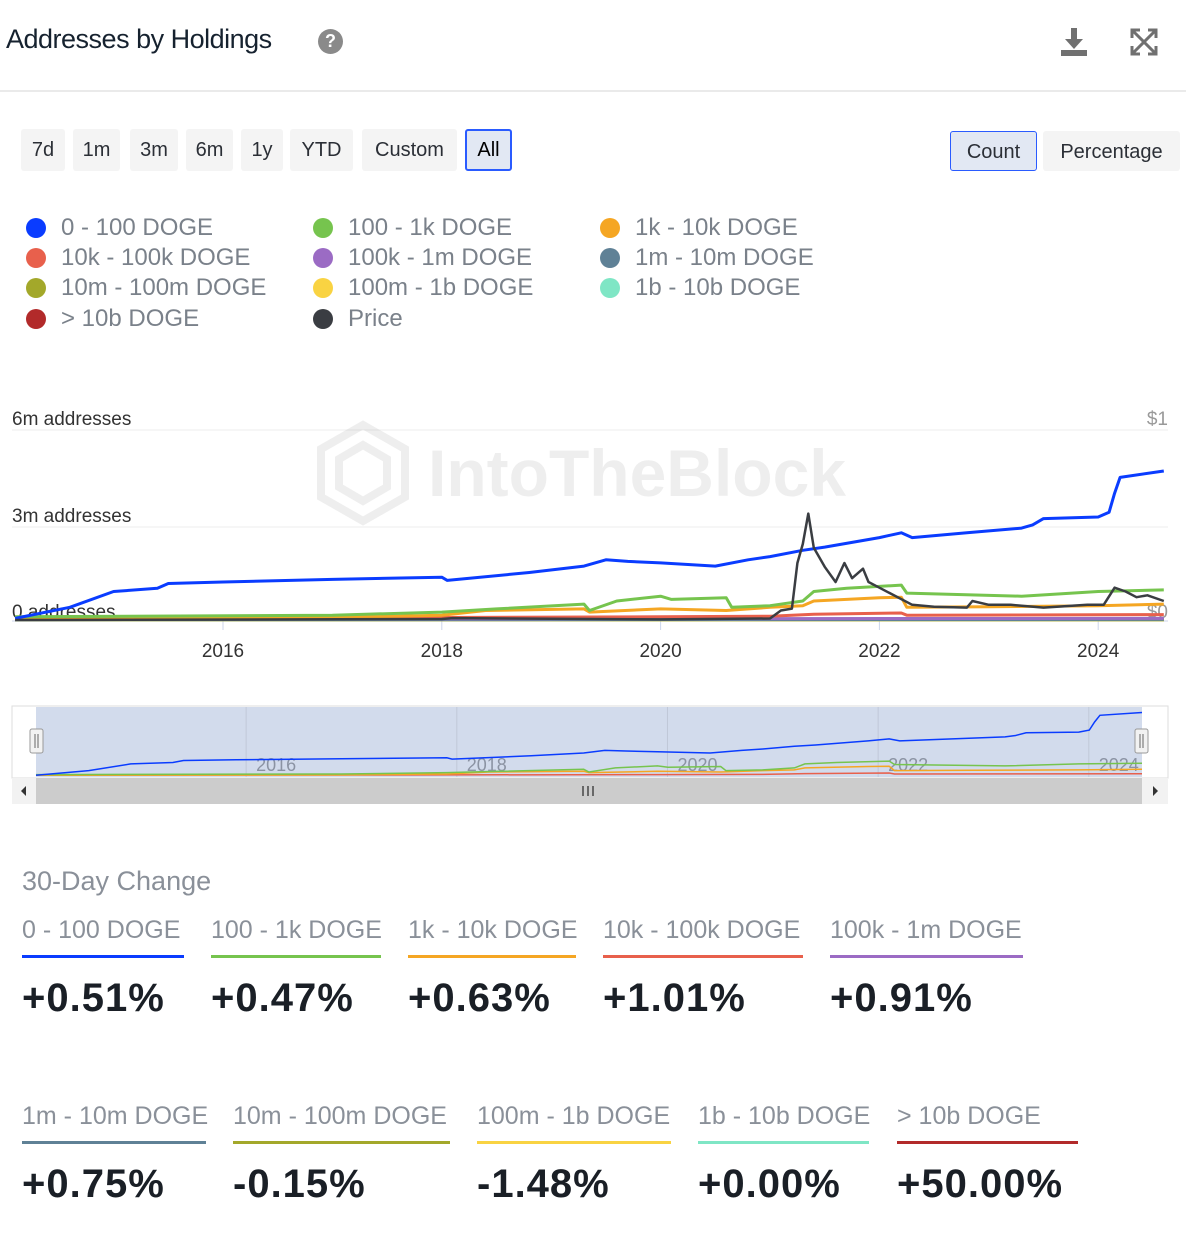  I want to click on legend-label: 1k - 10k DOGE, so click(716, 227).